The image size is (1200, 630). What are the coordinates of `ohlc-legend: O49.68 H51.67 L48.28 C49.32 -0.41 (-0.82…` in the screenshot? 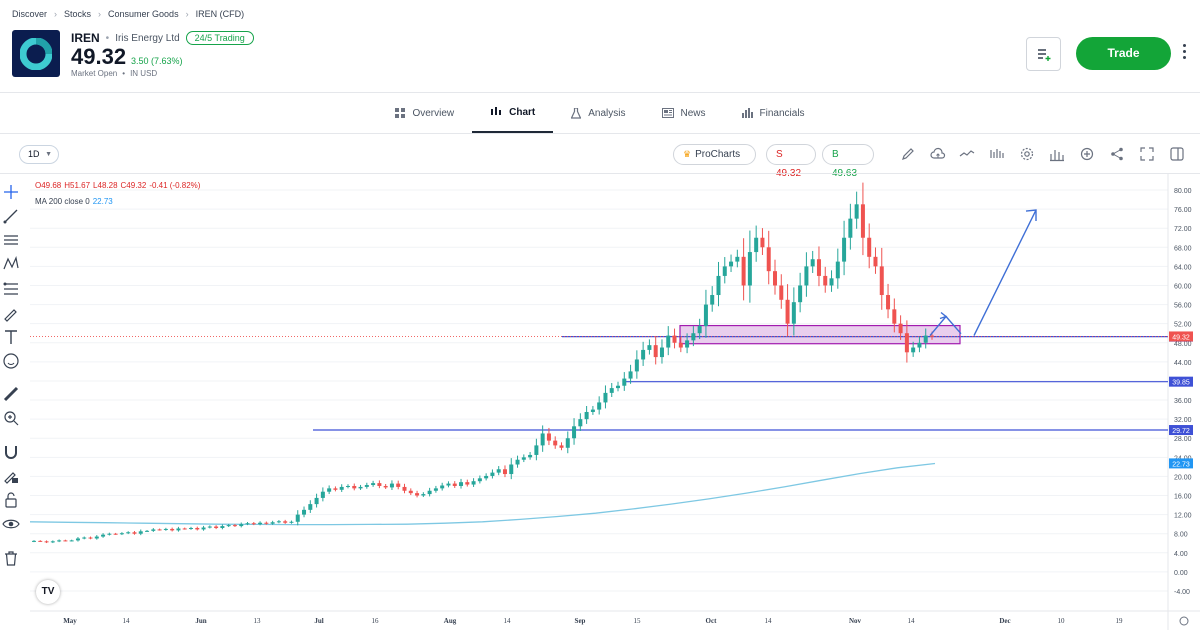 It's located at (117, 185).